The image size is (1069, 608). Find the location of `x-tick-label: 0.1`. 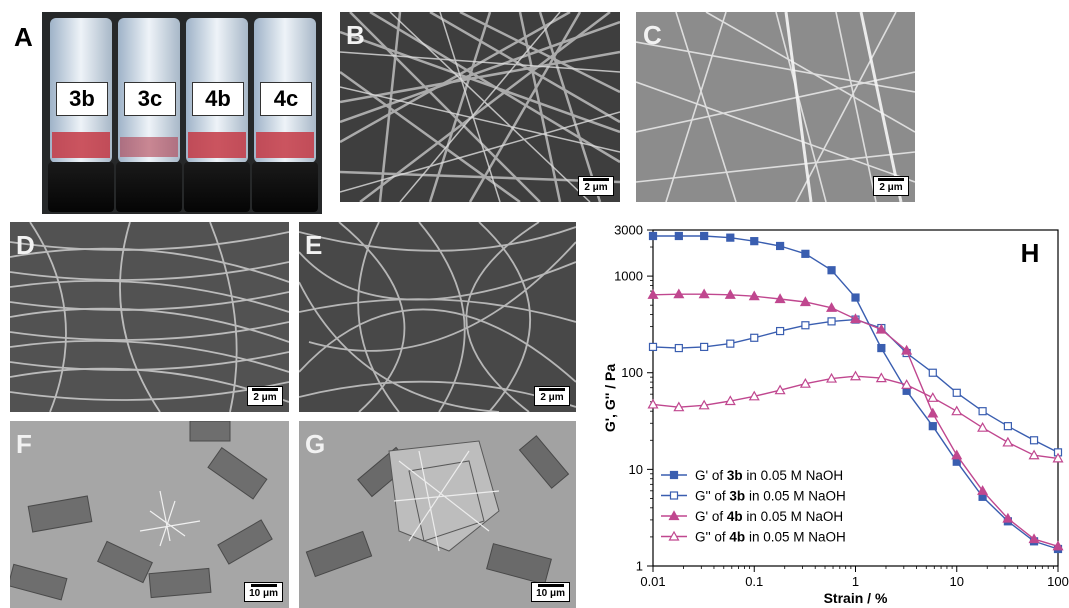

x-tick-label: 0.1 is located at coordinates (754, 581).